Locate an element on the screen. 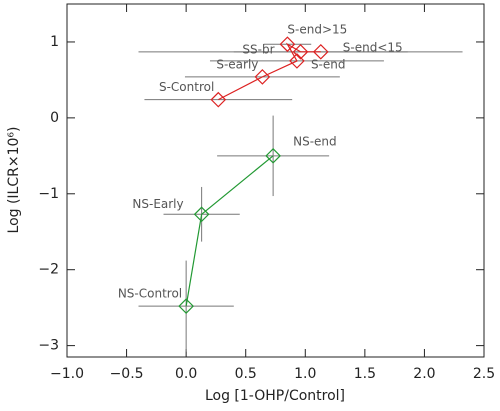 The width and height of the screenshot is (500, 411). x-tick-label: −1.0 is located at coordinates (67, 374).